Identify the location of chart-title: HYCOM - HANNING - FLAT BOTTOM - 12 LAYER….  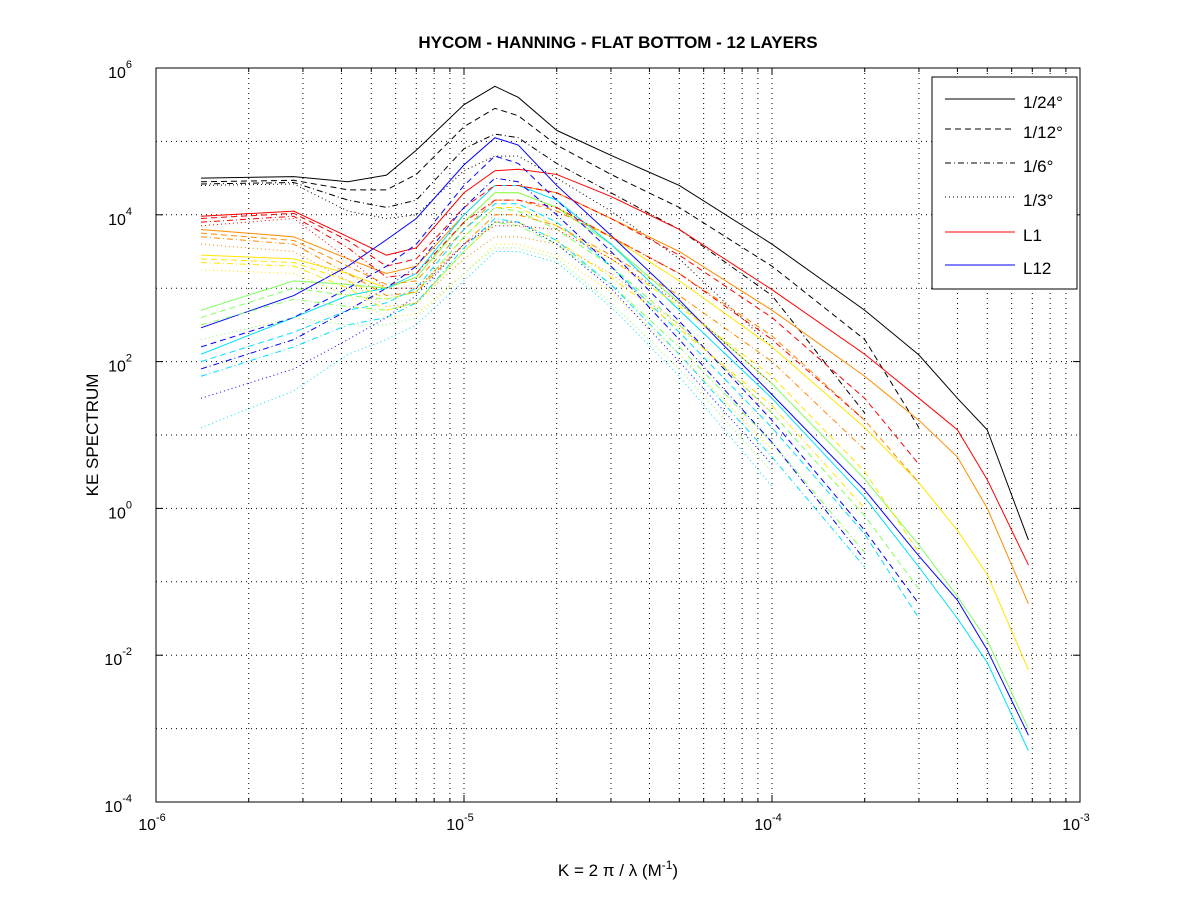
(617, 42).